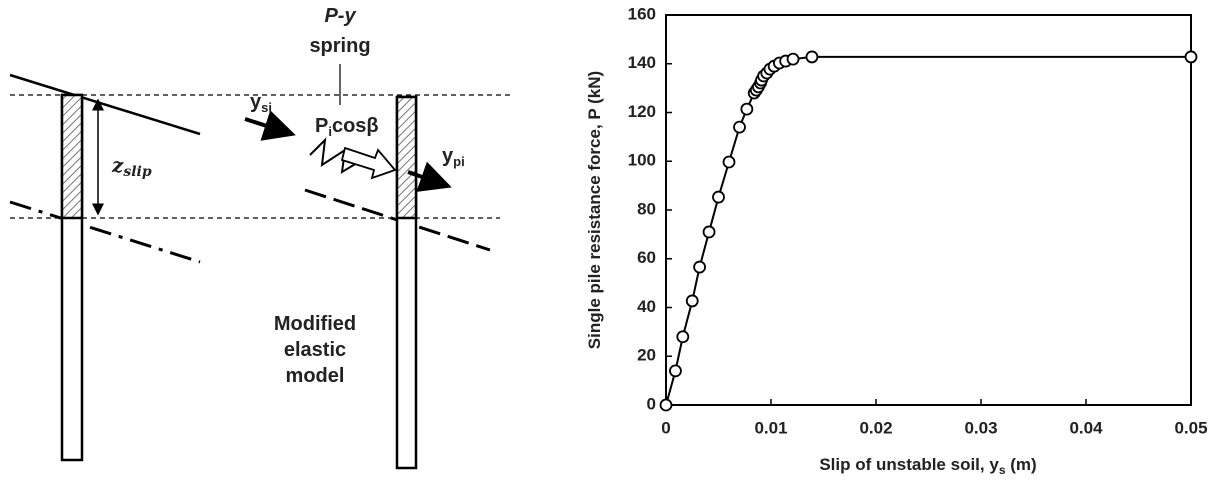  I want to click on ysi-label: ysi, so click(261, 103).